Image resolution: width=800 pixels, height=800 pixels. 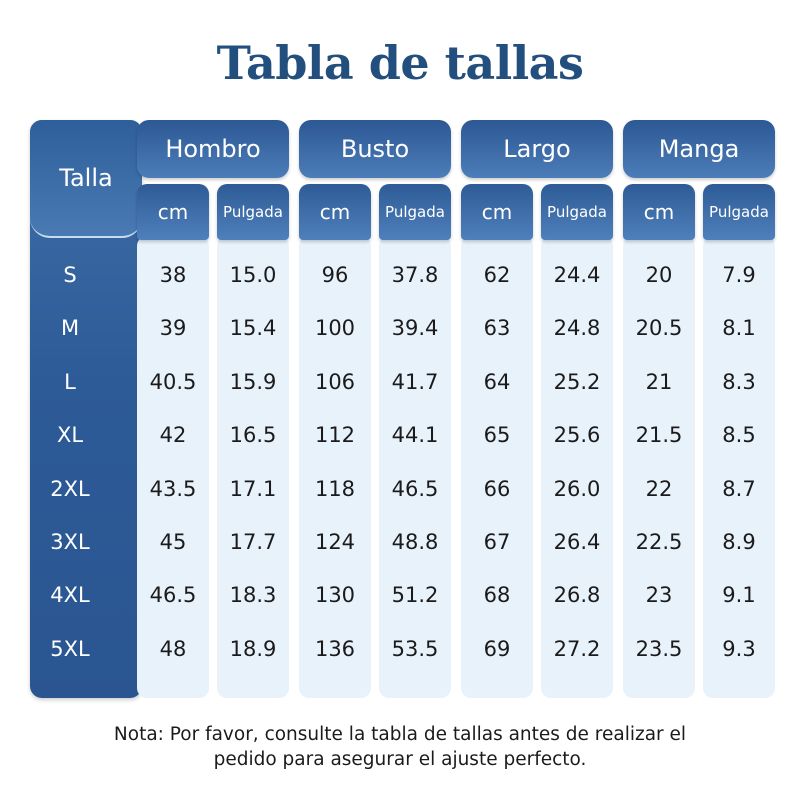 What do you see at coordinates (659, 381) in the screenshot?
I see `cell: 21` at bounding box center [659, 381].